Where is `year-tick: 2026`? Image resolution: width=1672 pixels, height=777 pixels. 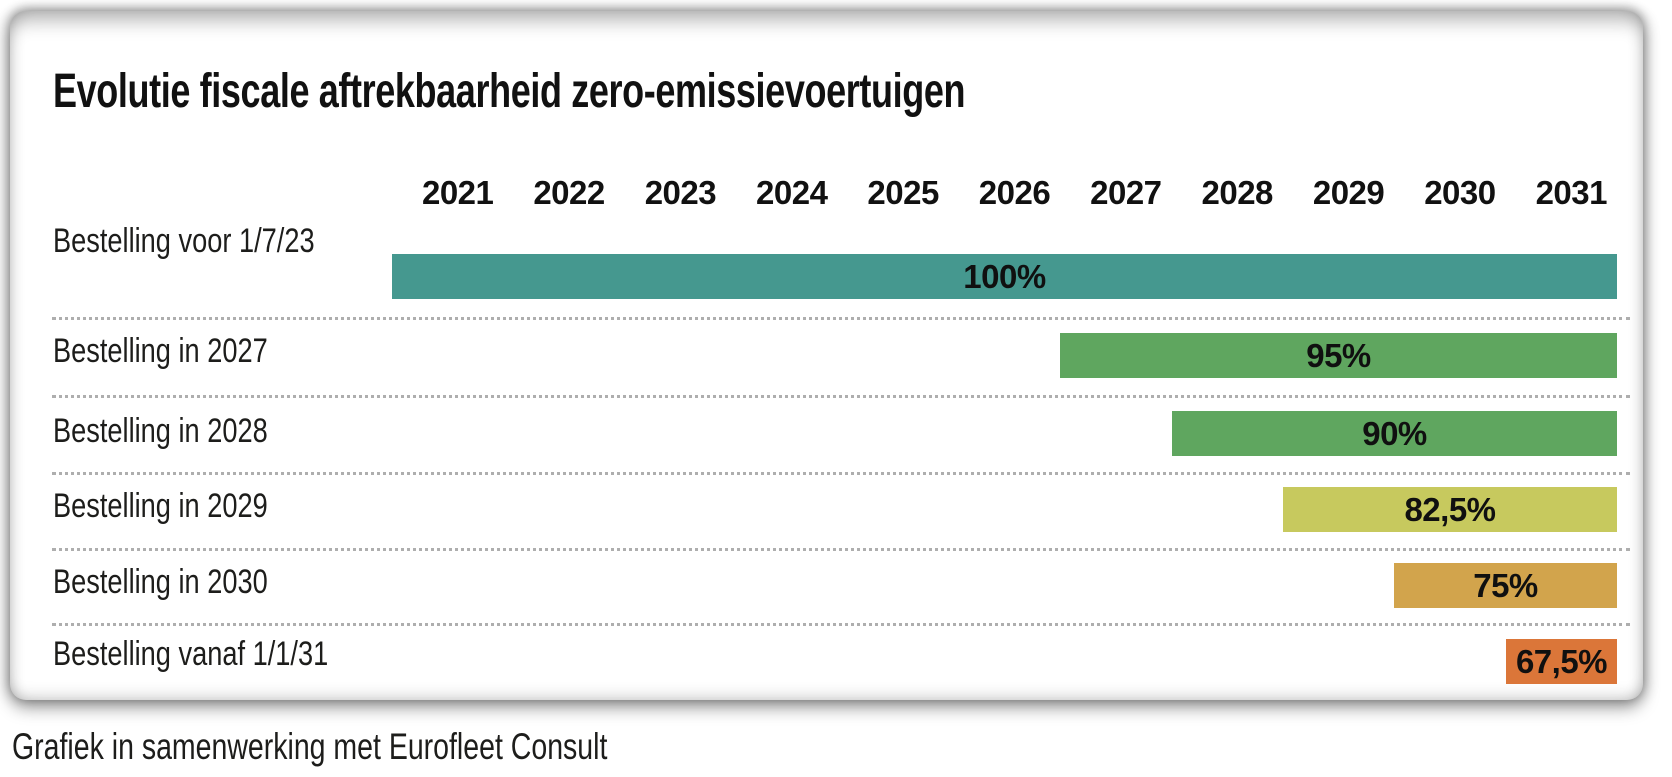 year-tick: 2026 is located at coordinates (1014, 192).